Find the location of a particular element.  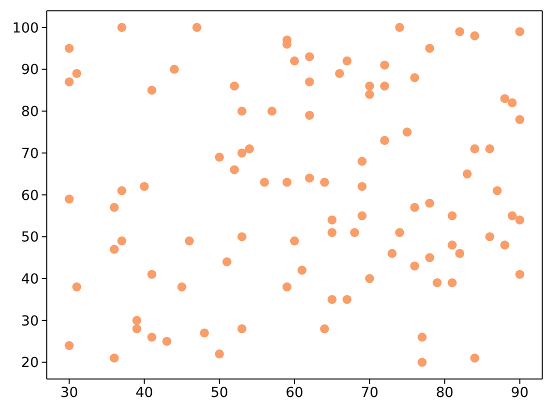

y-tick-label: 70 is located at coordinates (30, 154).